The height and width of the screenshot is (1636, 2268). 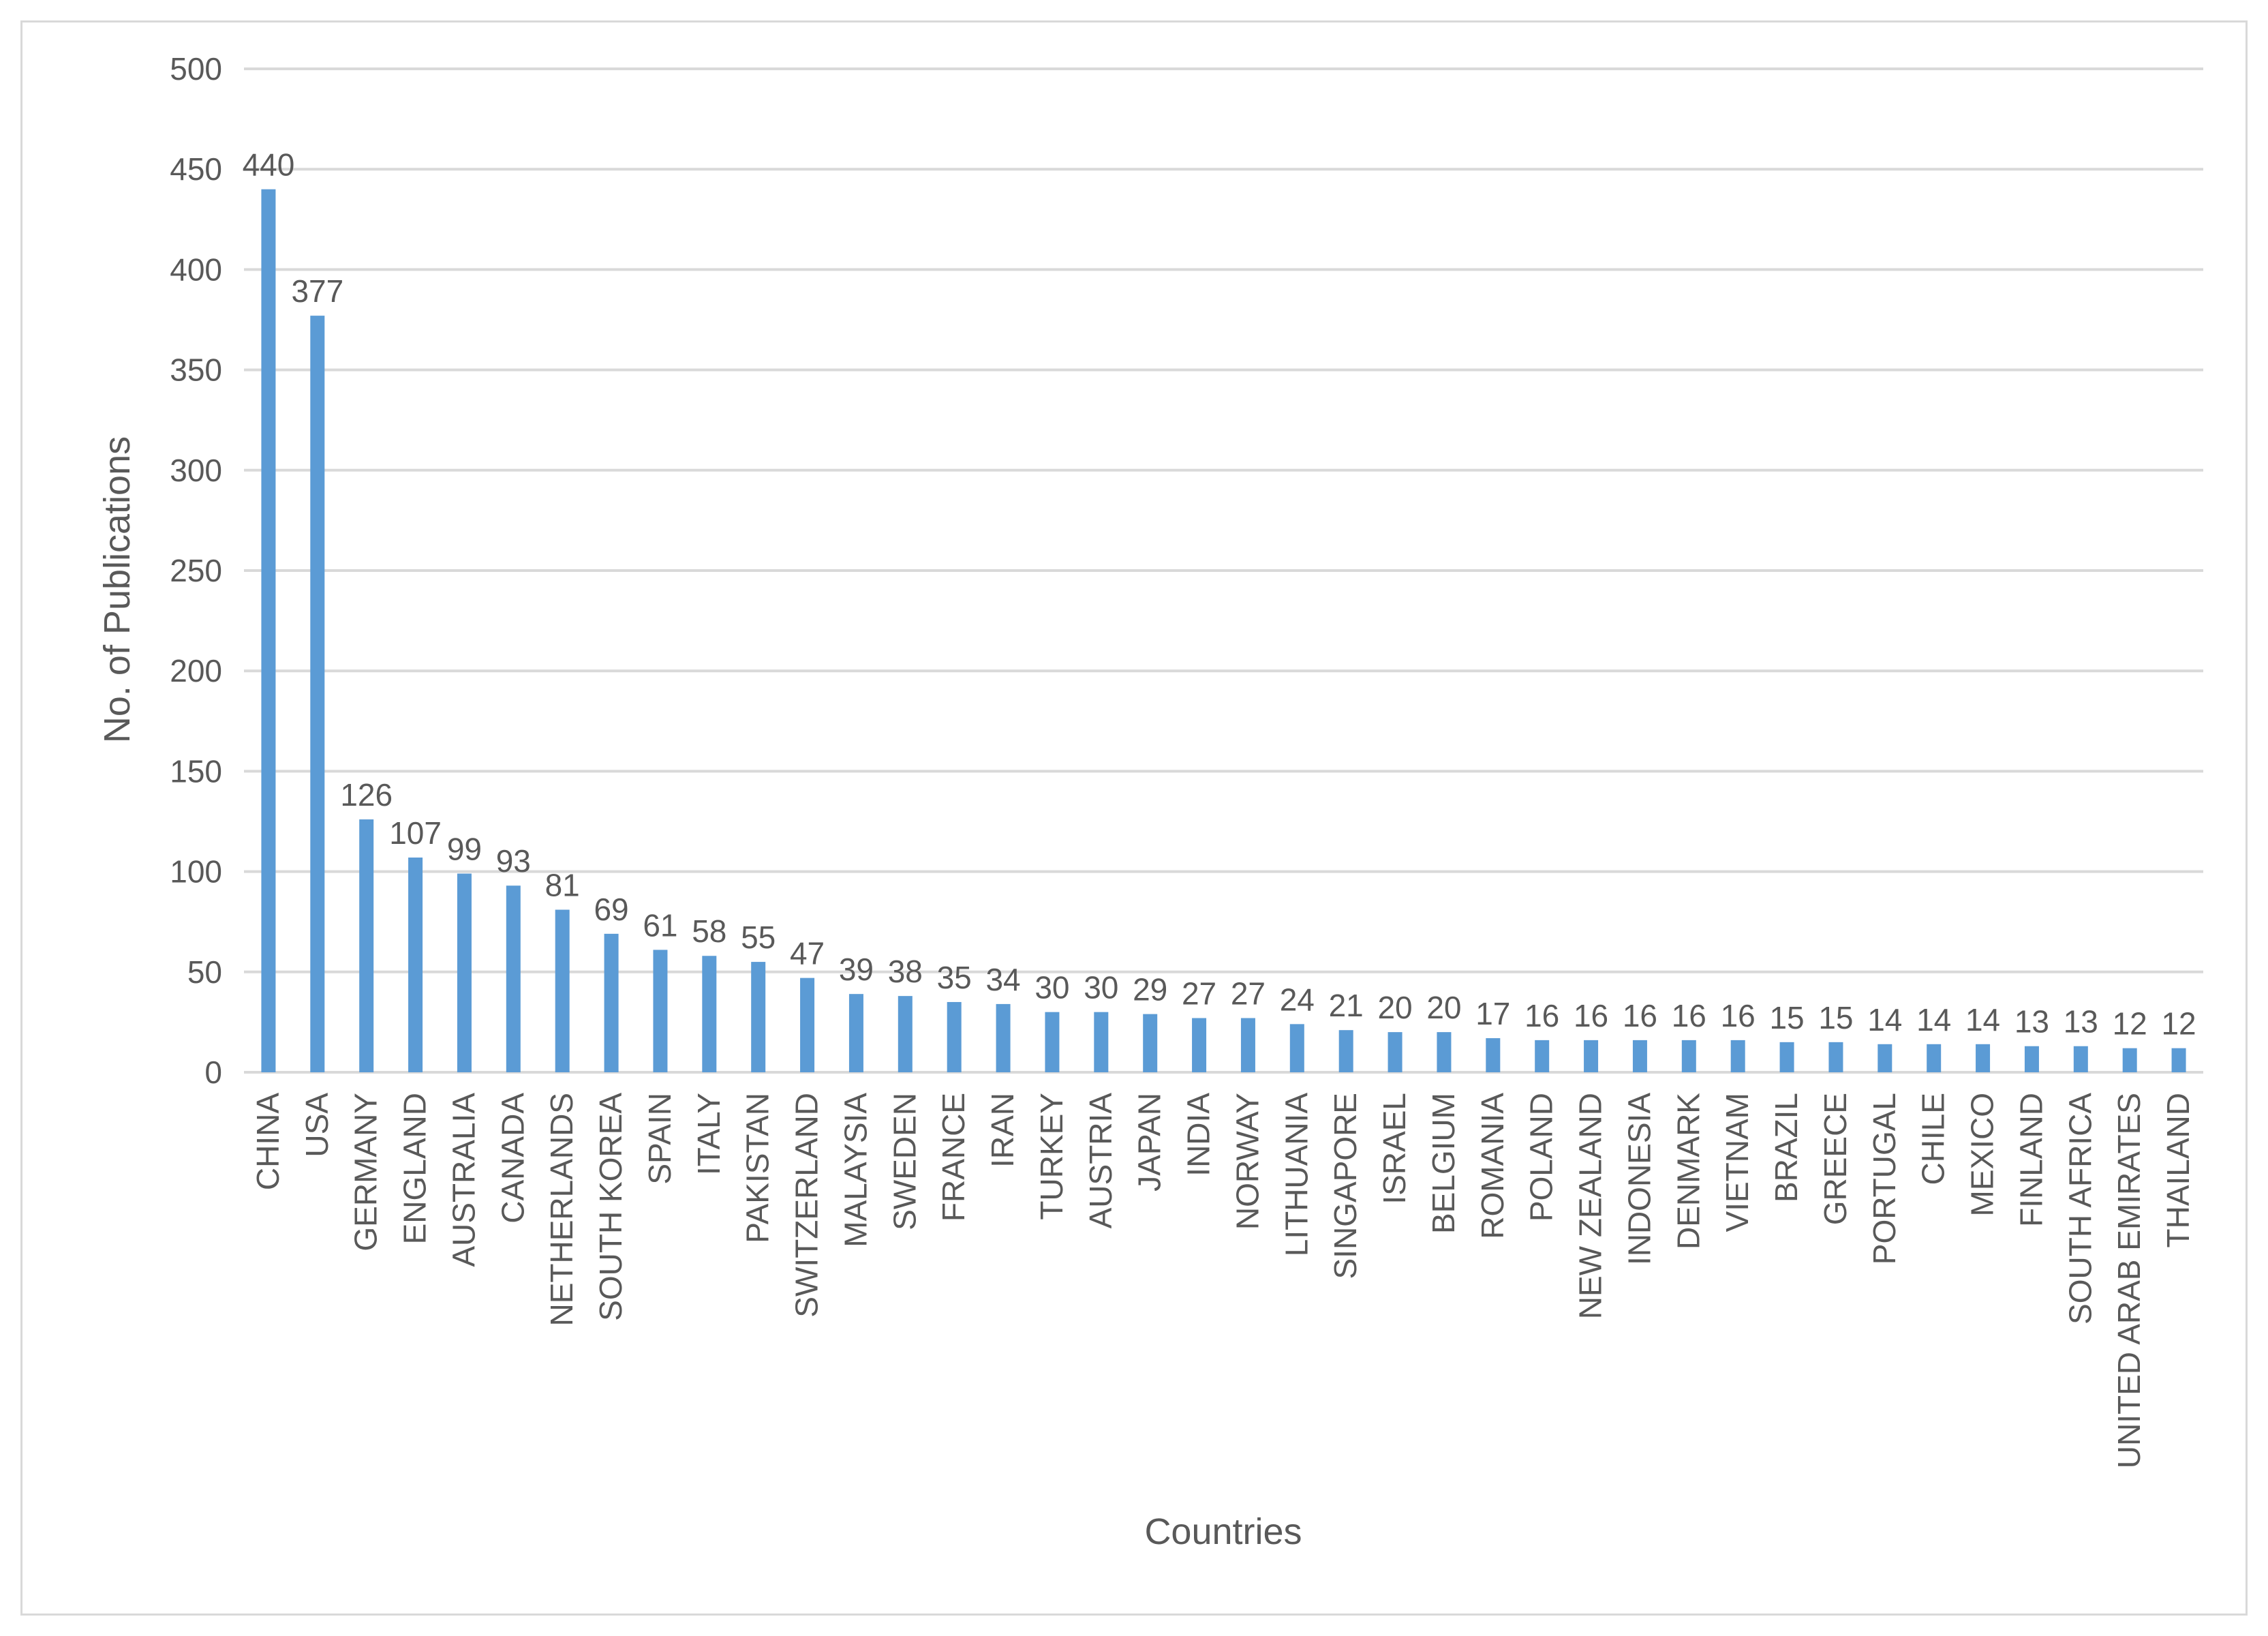 What do you see at coordinates (807, 1205) in the screenshot?
I see `x-tick-label: SWITZERLAND` at bounding box center [807, 1205].